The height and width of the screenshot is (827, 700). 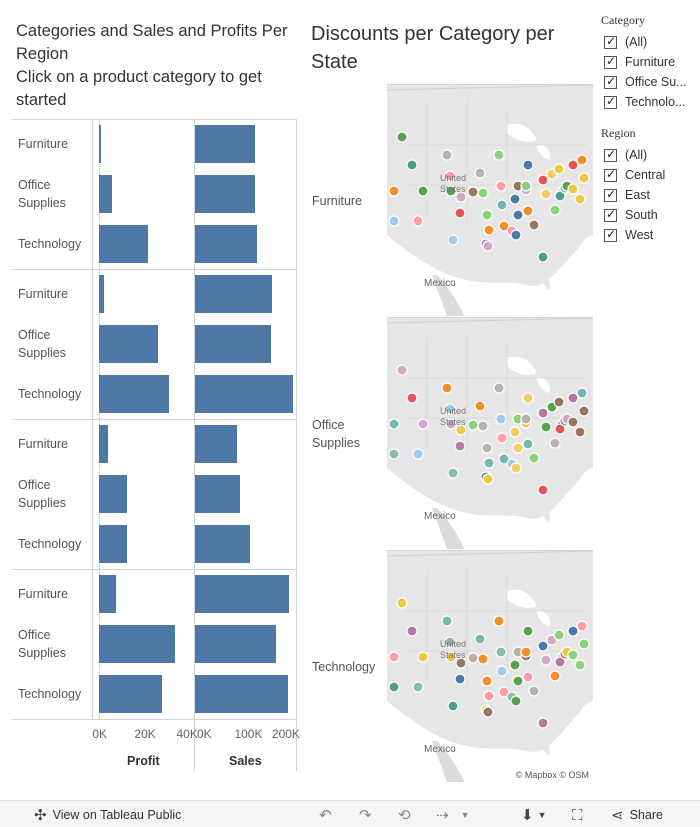 What do you see at coordinates (365, 815) in the screenshot?
I see `redo-button: ↷` at bounding box center [365, 815].